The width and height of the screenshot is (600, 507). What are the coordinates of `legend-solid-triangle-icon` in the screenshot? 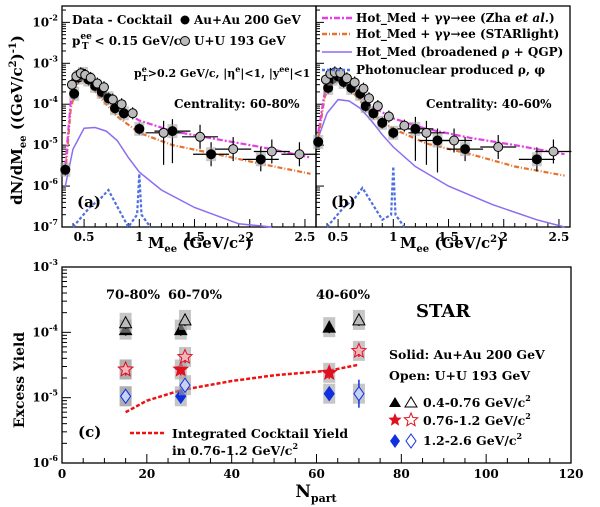 It's located at (395, 402).